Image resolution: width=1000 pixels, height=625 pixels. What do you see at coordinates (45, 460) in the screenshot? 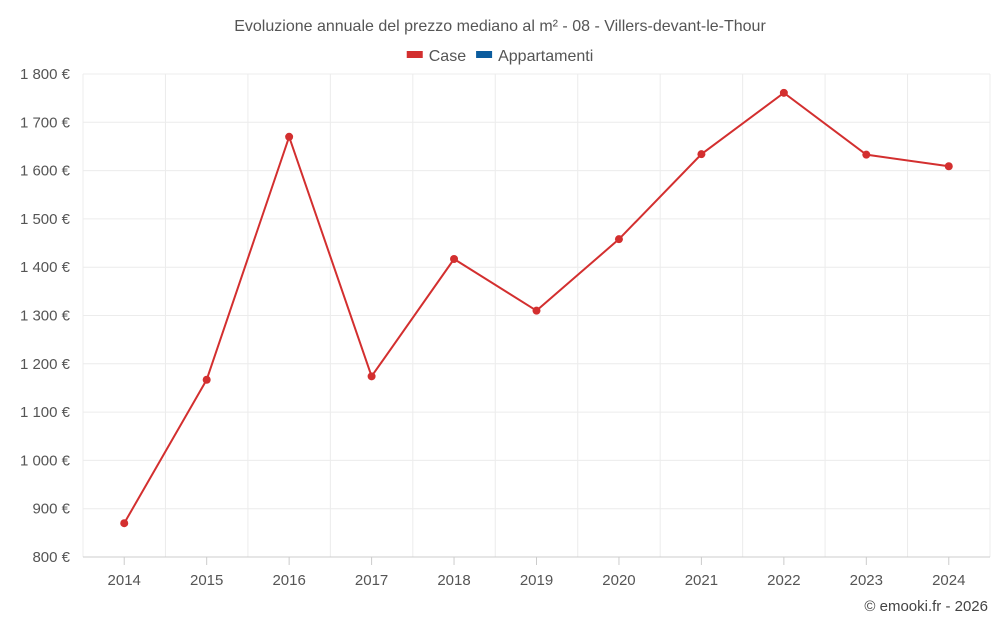
I see `y-tick-label: 1 000 €` at bounding box center [45, 460].